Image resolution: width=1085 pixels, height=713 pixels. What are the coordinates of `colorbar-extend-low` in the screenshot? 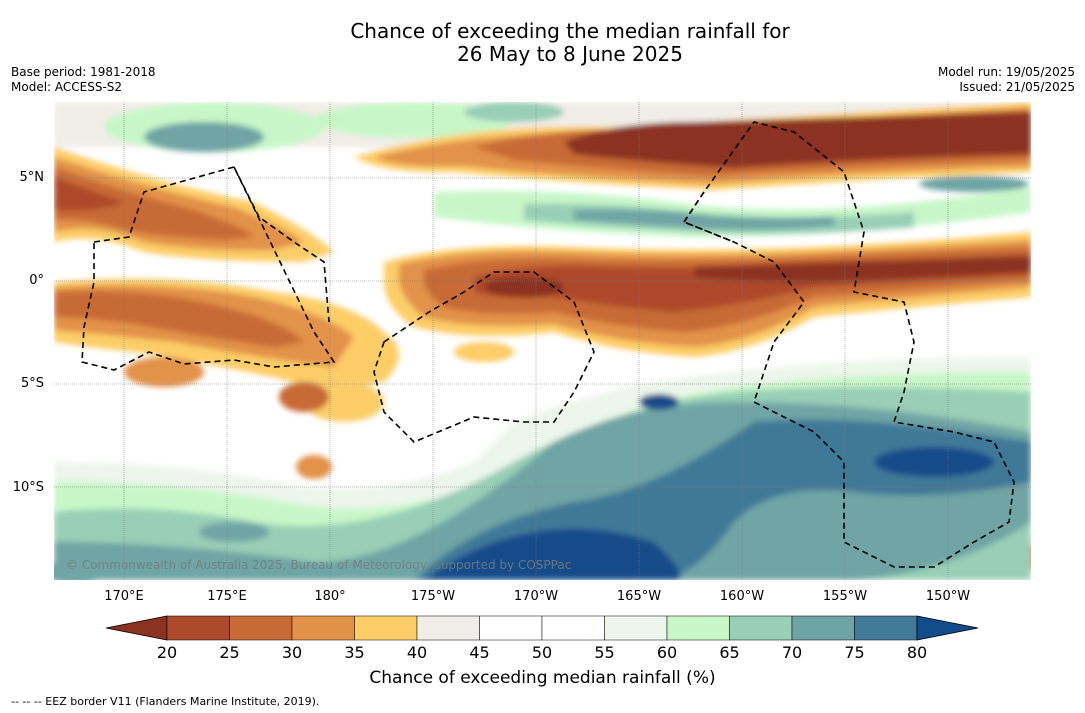 It's located at (137, 628).